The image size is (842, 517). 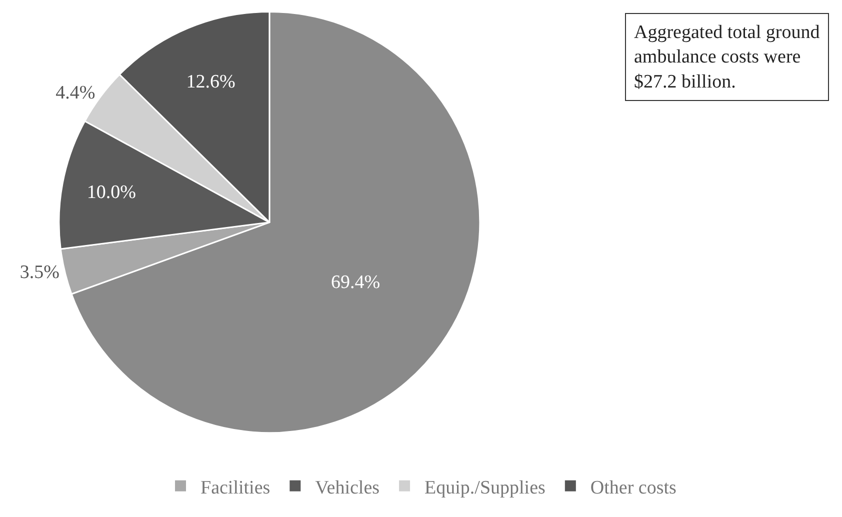 I want to click on legend-label: Vehicles, so click(x=347, y=487).